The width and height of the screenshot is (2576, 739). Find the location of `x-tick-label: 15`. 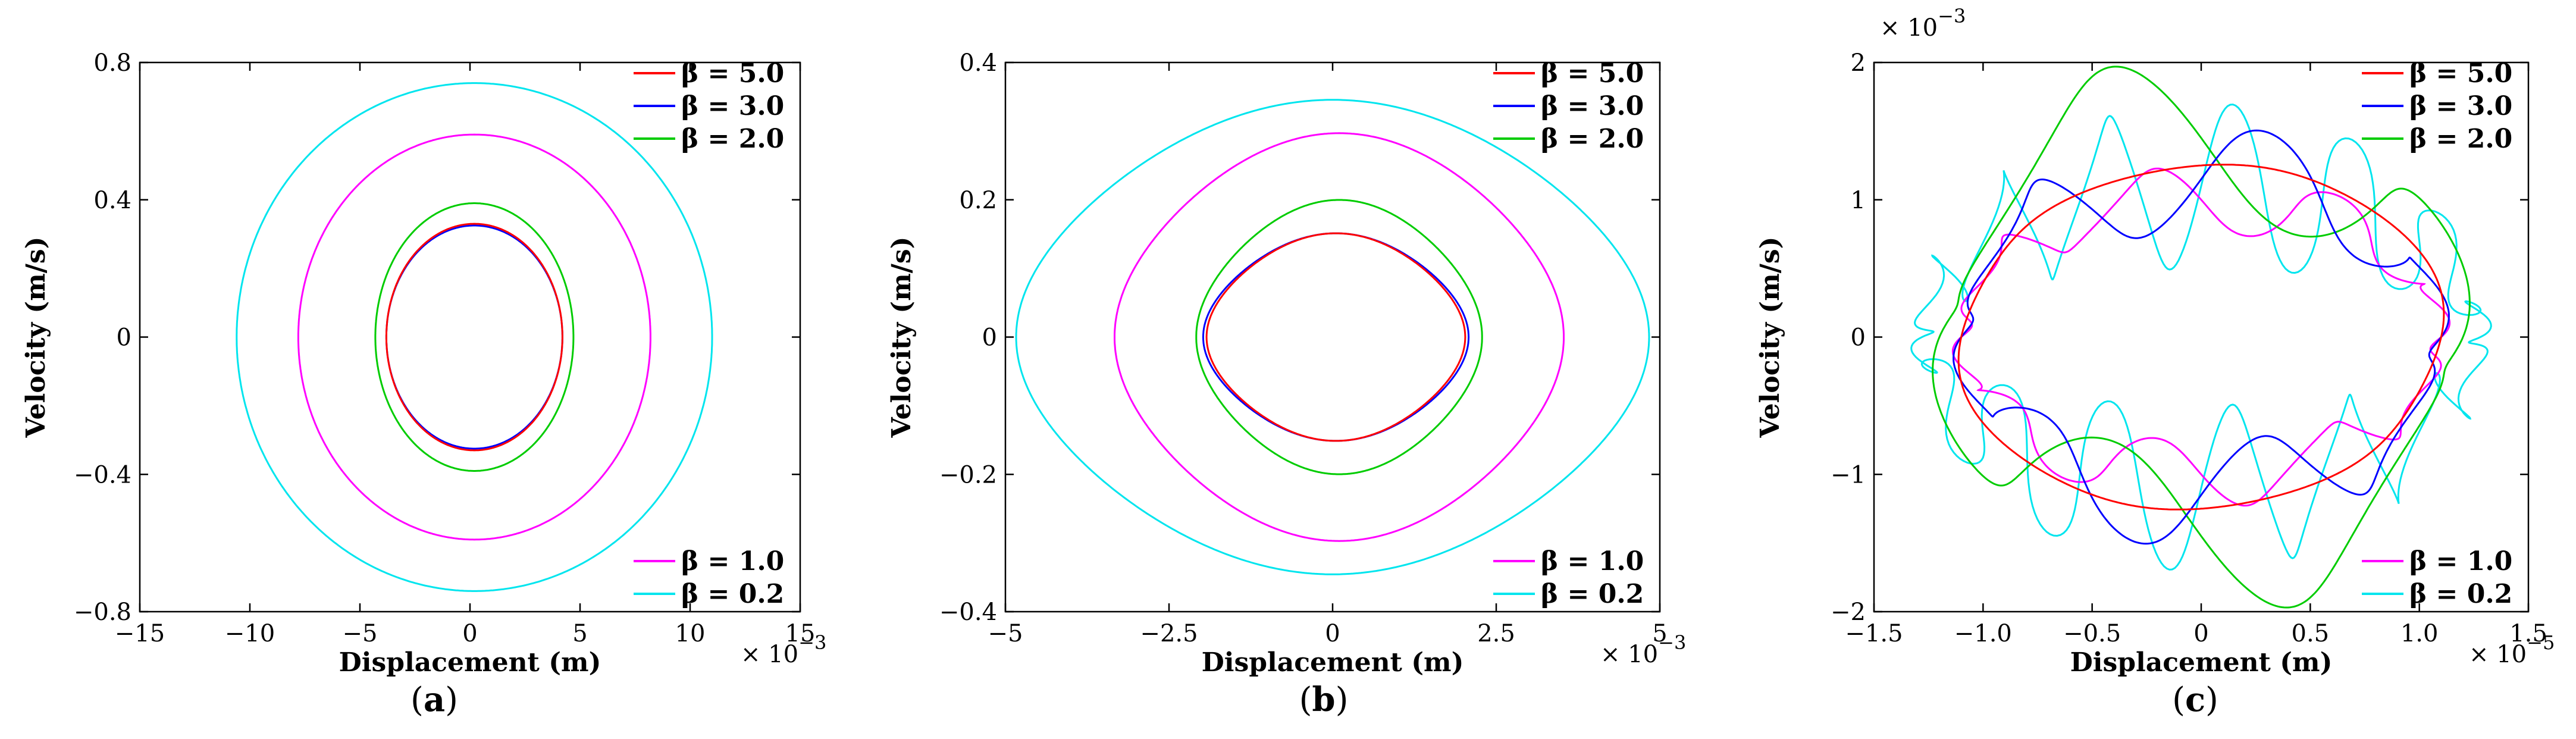

x-tick-label: 15 is located at coordinates (800, 633).